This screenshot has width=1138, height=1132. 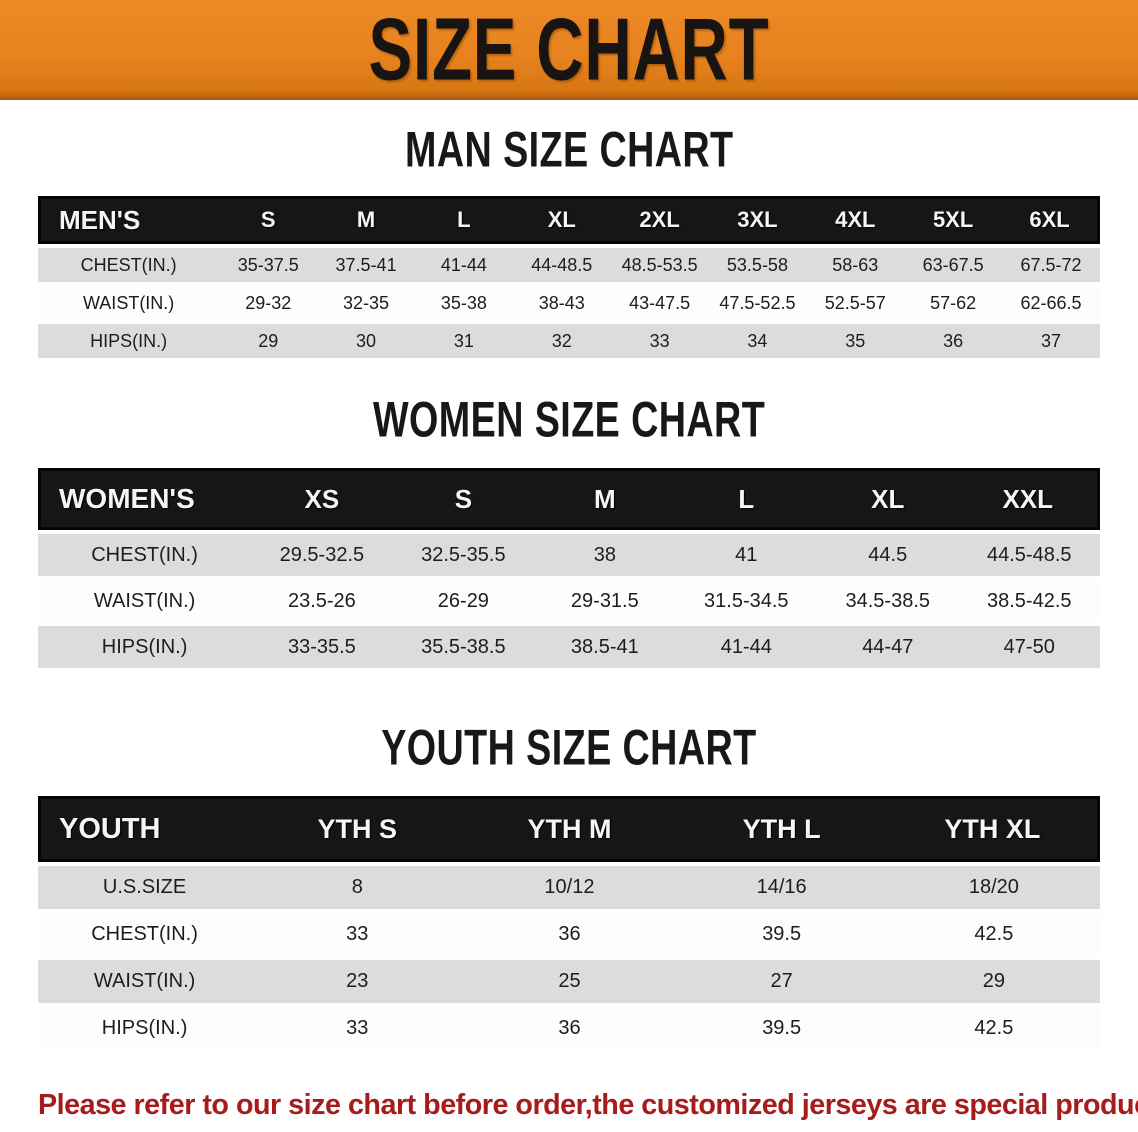 I want to click on measurement-cell: 29-31.5, so click(x=605, y=601).